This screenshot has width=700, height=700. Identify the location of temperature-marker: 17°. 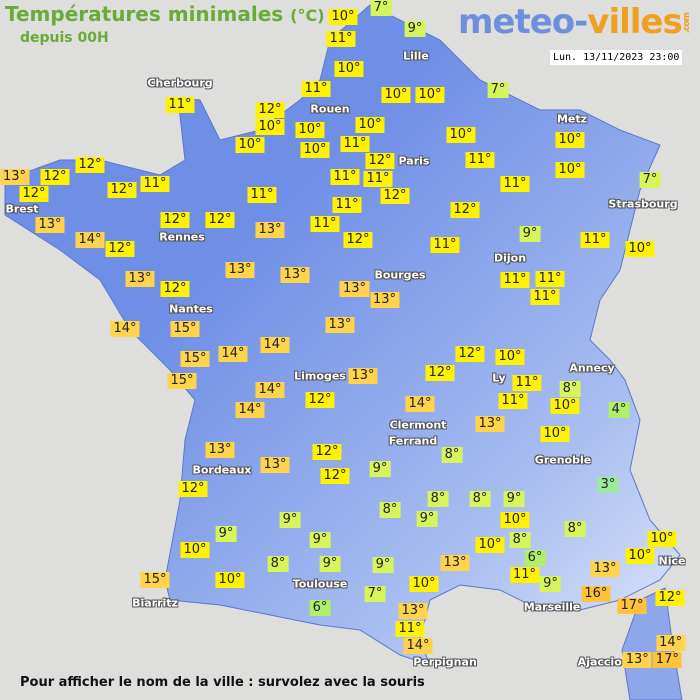
(667, 660).